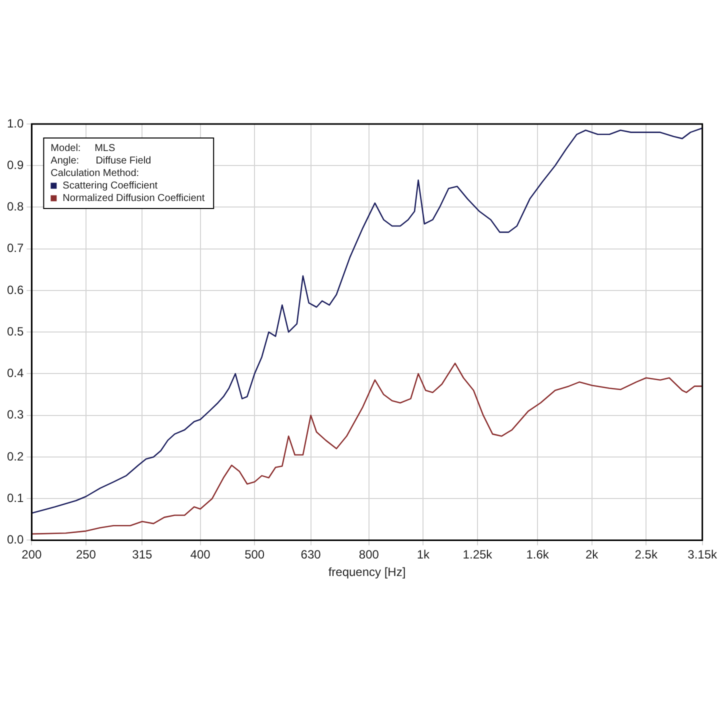 This screenshot has height=720, width=720. Describe the element at coordinates (95, 173) in the screenshot. I see `annotation: Calculation Method:` at that location.